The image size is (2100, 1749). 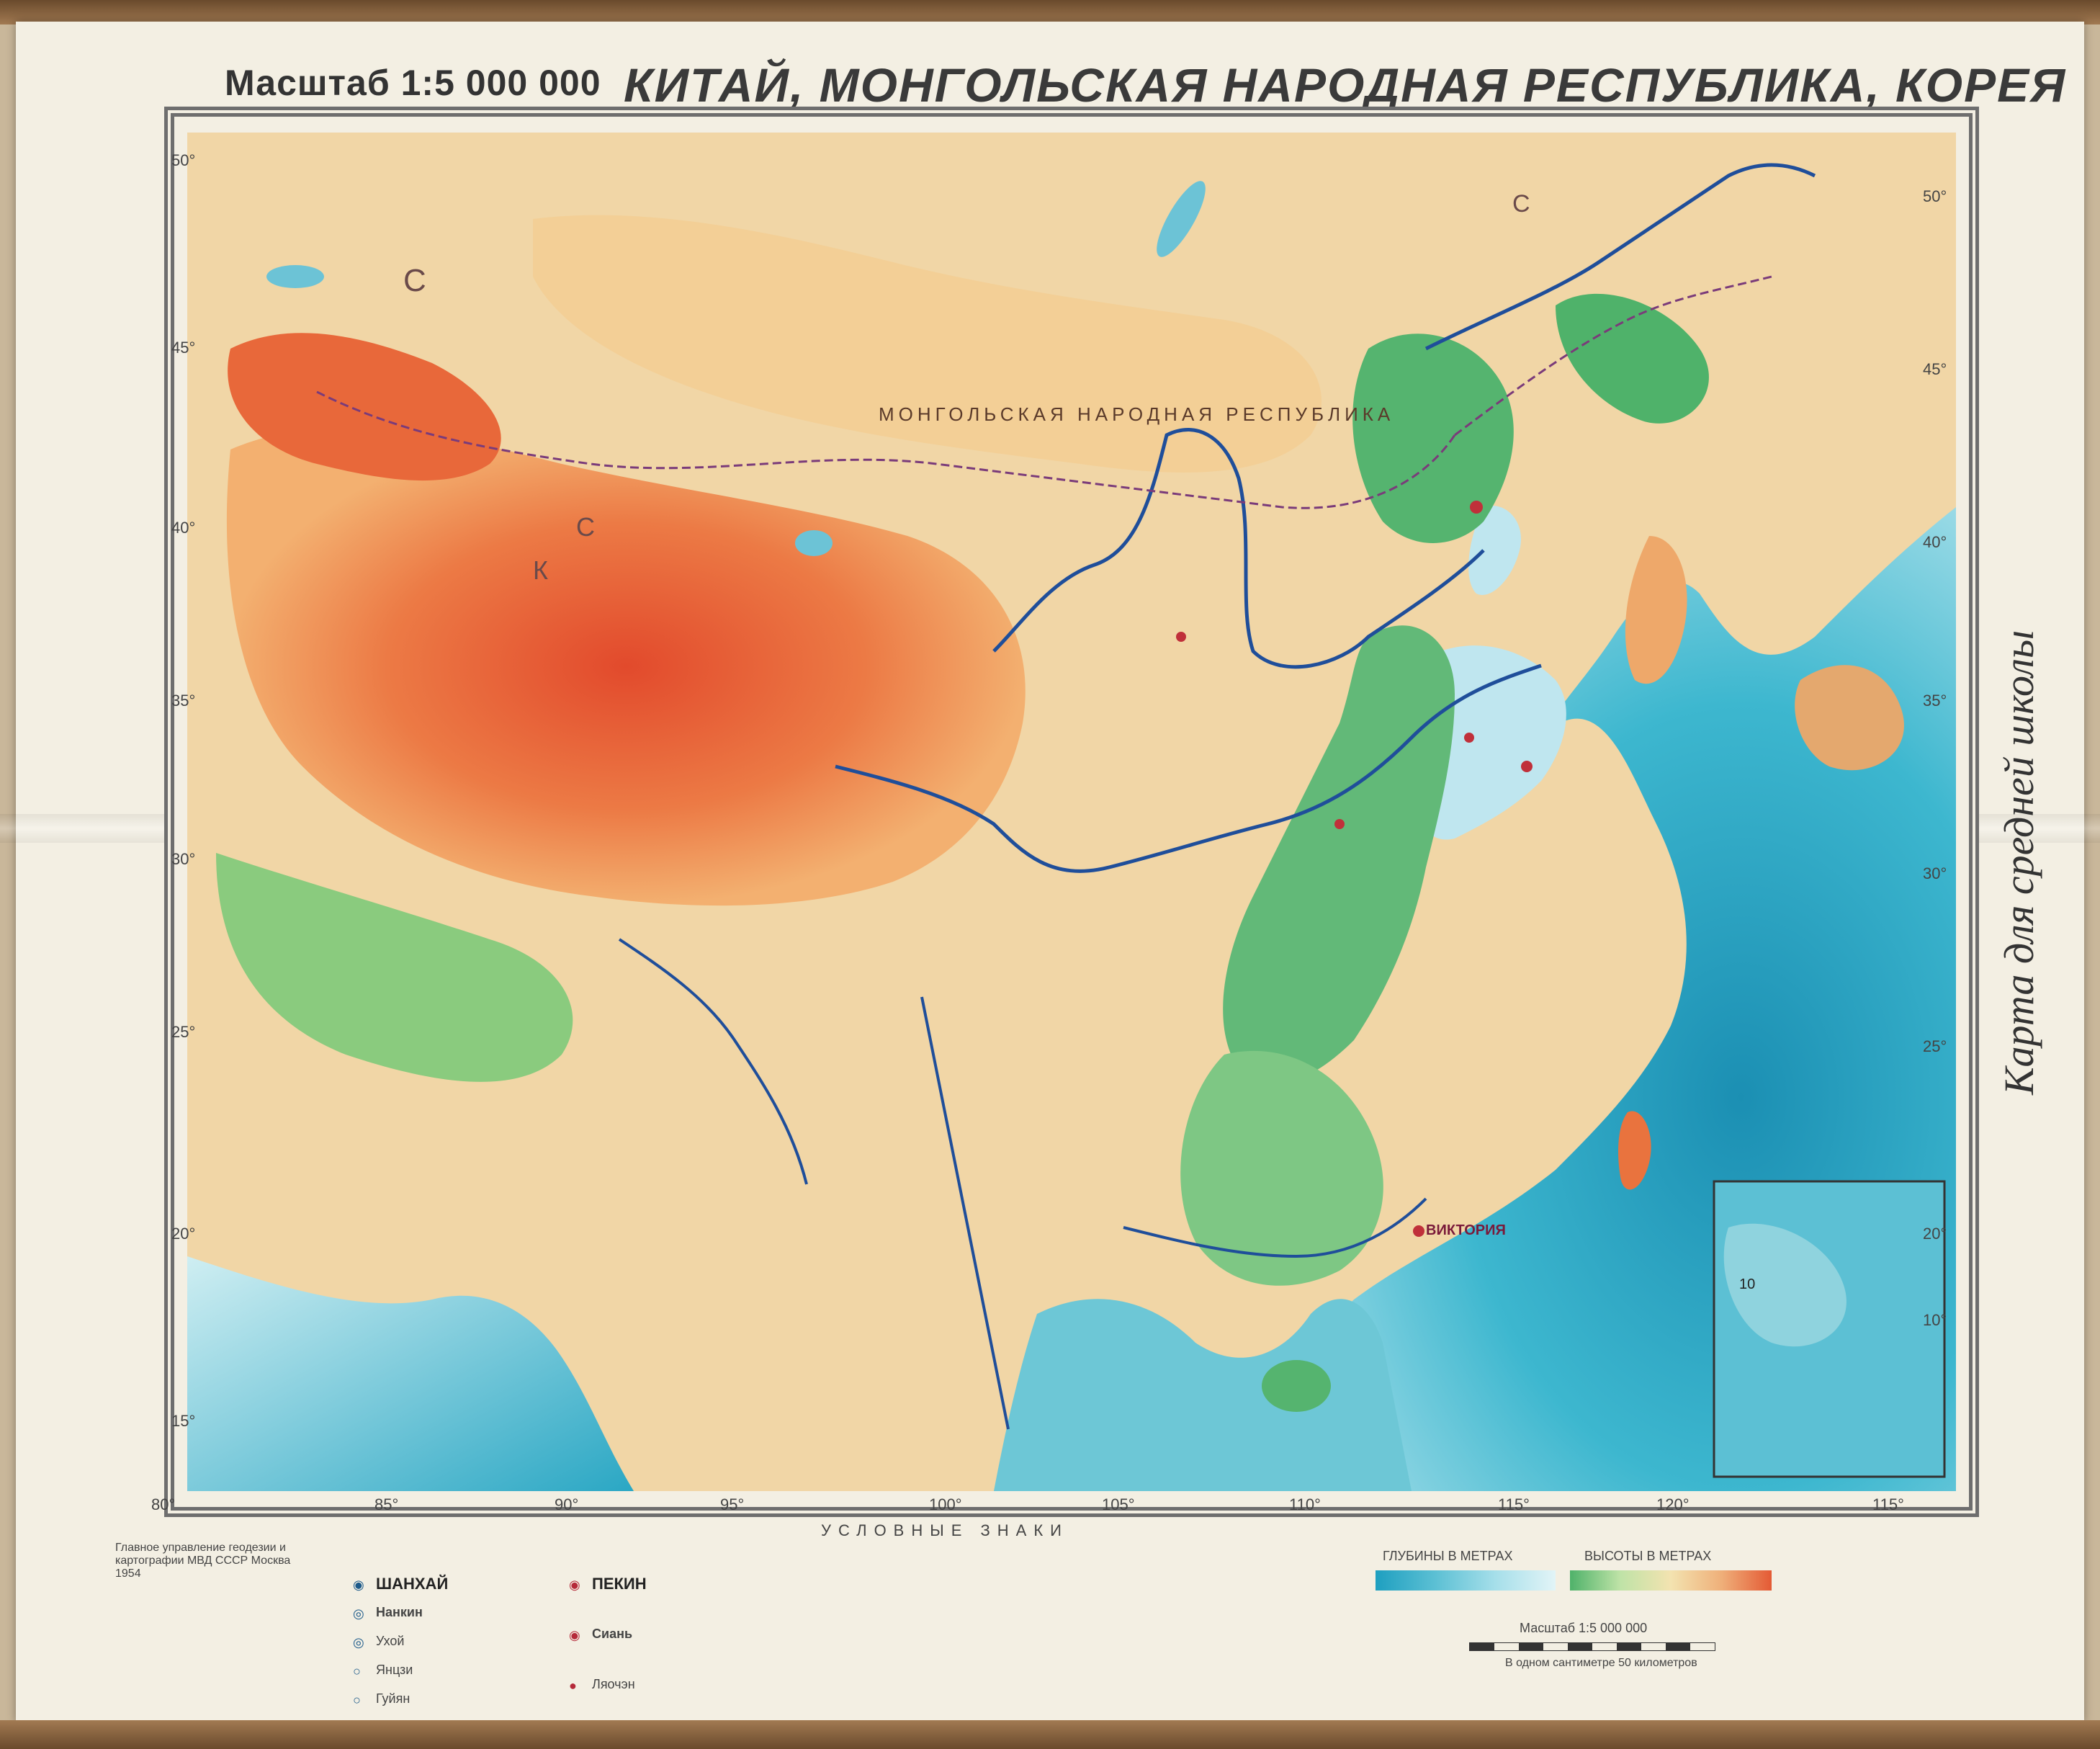 What do you see at coordinates (1671, 1580) in the screenshot?
I see `height-ramp` at bounding box center [1671, 1580].